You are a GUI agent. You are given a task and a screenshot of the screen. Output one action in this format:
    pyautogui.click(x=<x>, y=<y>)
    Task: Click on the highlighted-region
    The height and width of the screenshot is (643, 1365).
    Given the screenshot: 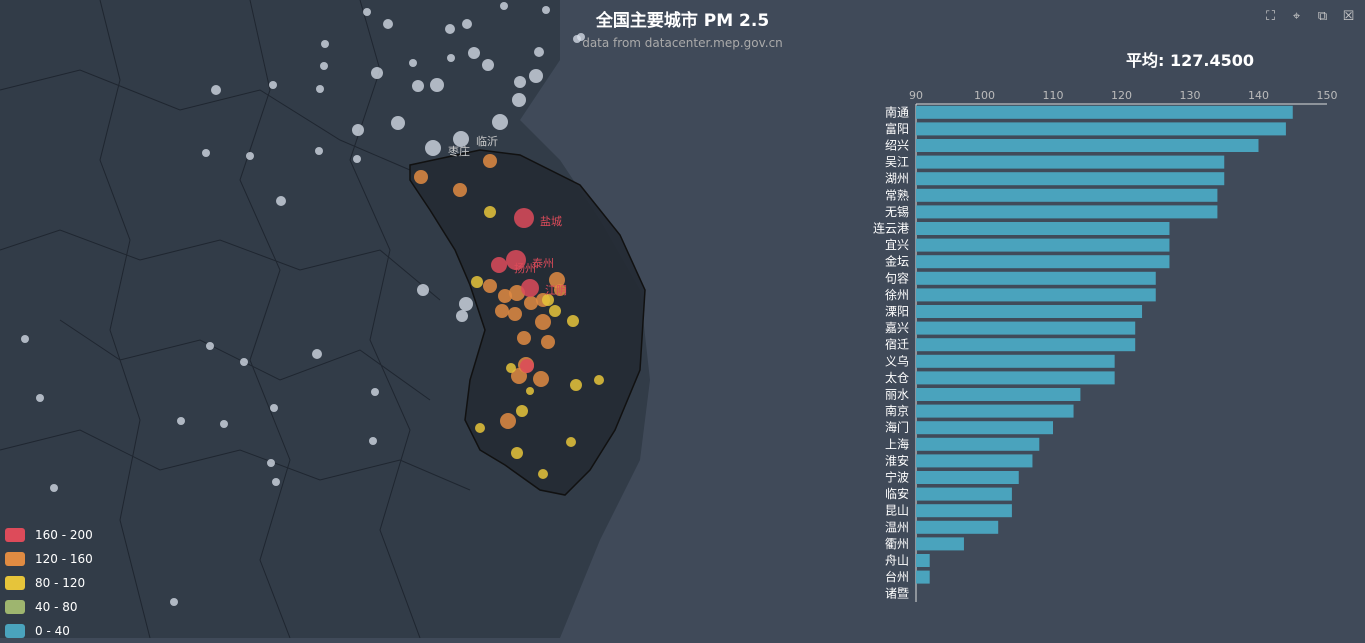 What is the action you would take?
    pyautogui.click(x=527, y=322)
    